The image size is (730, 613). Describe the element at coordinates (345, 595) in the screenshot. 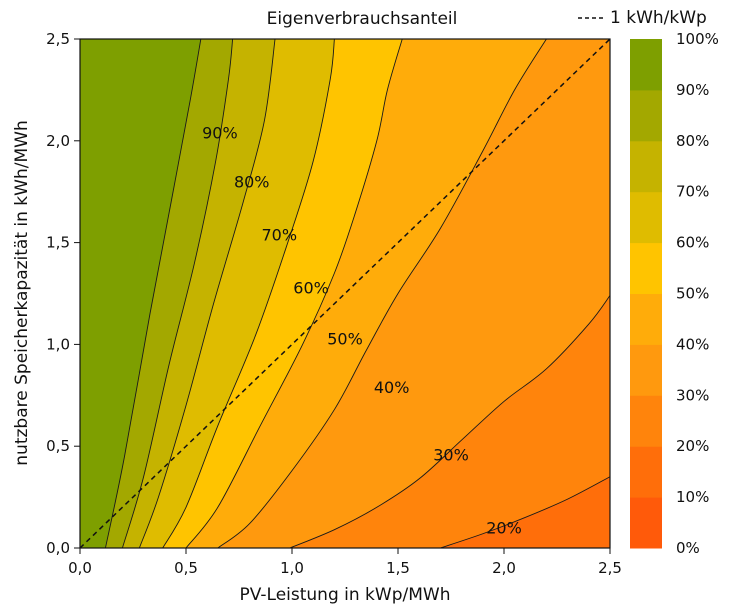

I see `x-axis-label: PV-Leistung in kWp/MWh` at that location.